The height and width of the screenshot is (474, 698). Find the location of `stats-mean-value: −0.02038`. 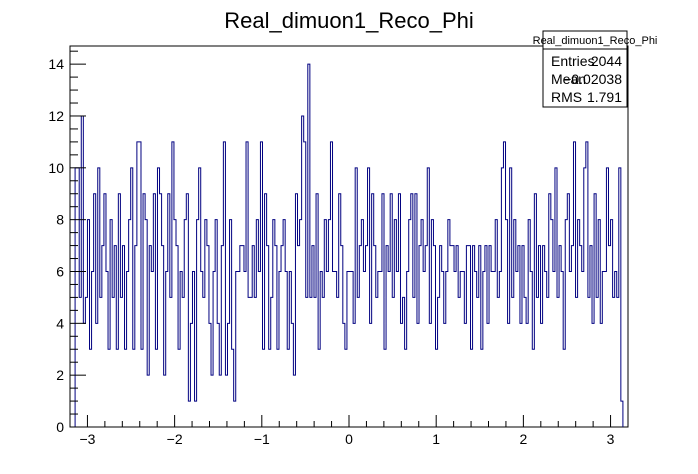

stats-mean-value: −0.02038 is located at coordinates (592, 79).